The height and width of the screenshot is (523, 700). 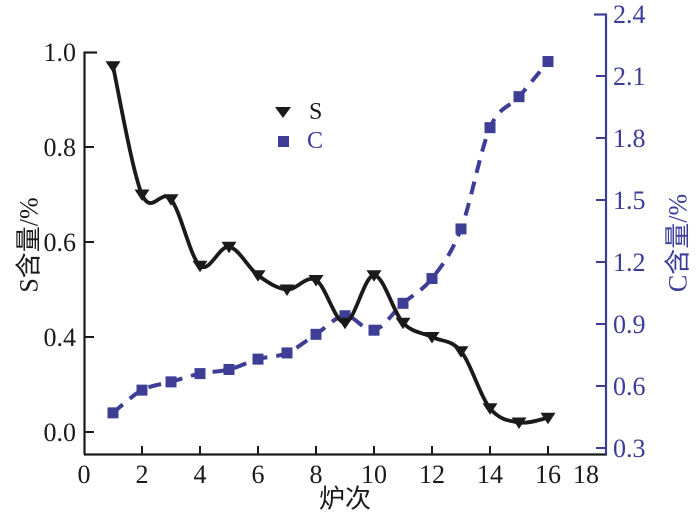 I want to click on x-tick-label: 6, so click(x=258, y=474).